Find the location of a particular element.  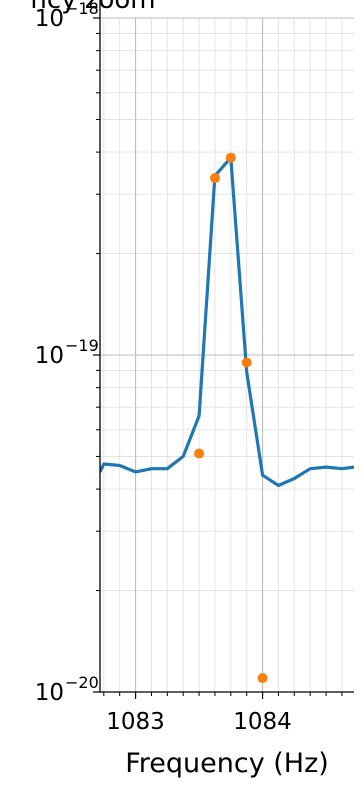

y-tick-label-exponent: −18 is located at coordinates (82, 9).